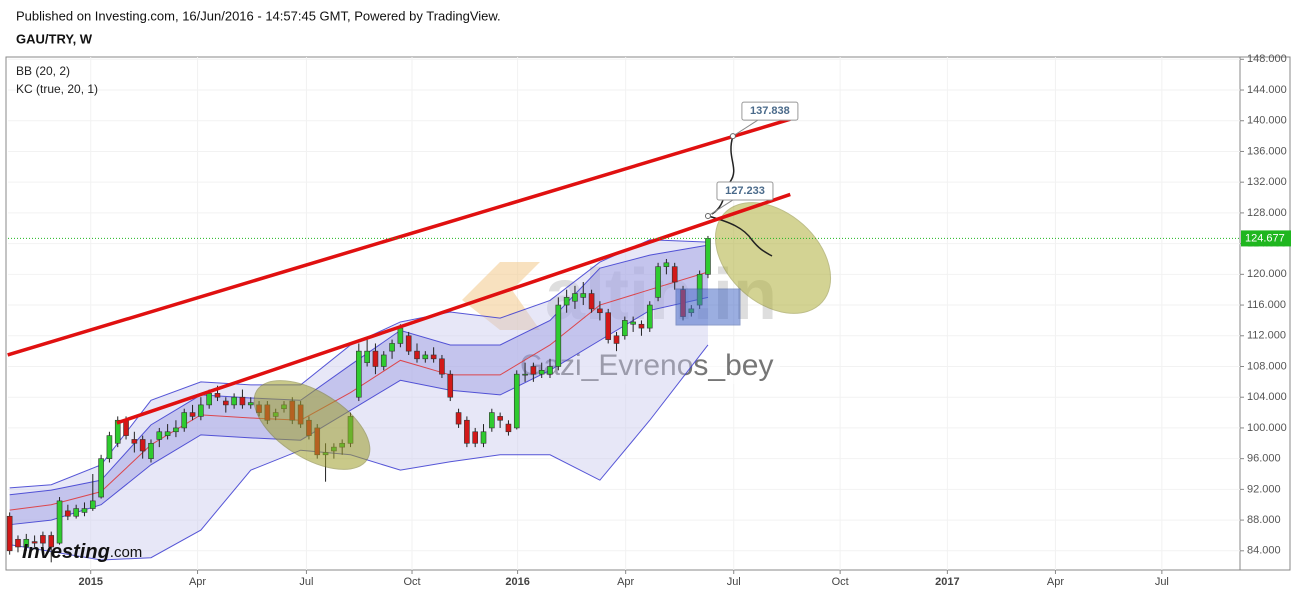 Image resolution: width=1297 pixels, height=601 pixels. What do you see at coordinates (723, 175) in the screenshot?
I see `projection-curve` at bounding box center [723, 175].